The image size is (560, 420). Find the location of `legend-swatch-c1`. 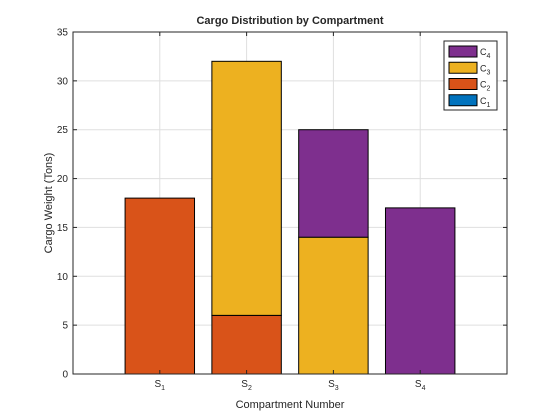

legend-swatch-c1 is located at coordinates (463, 100).